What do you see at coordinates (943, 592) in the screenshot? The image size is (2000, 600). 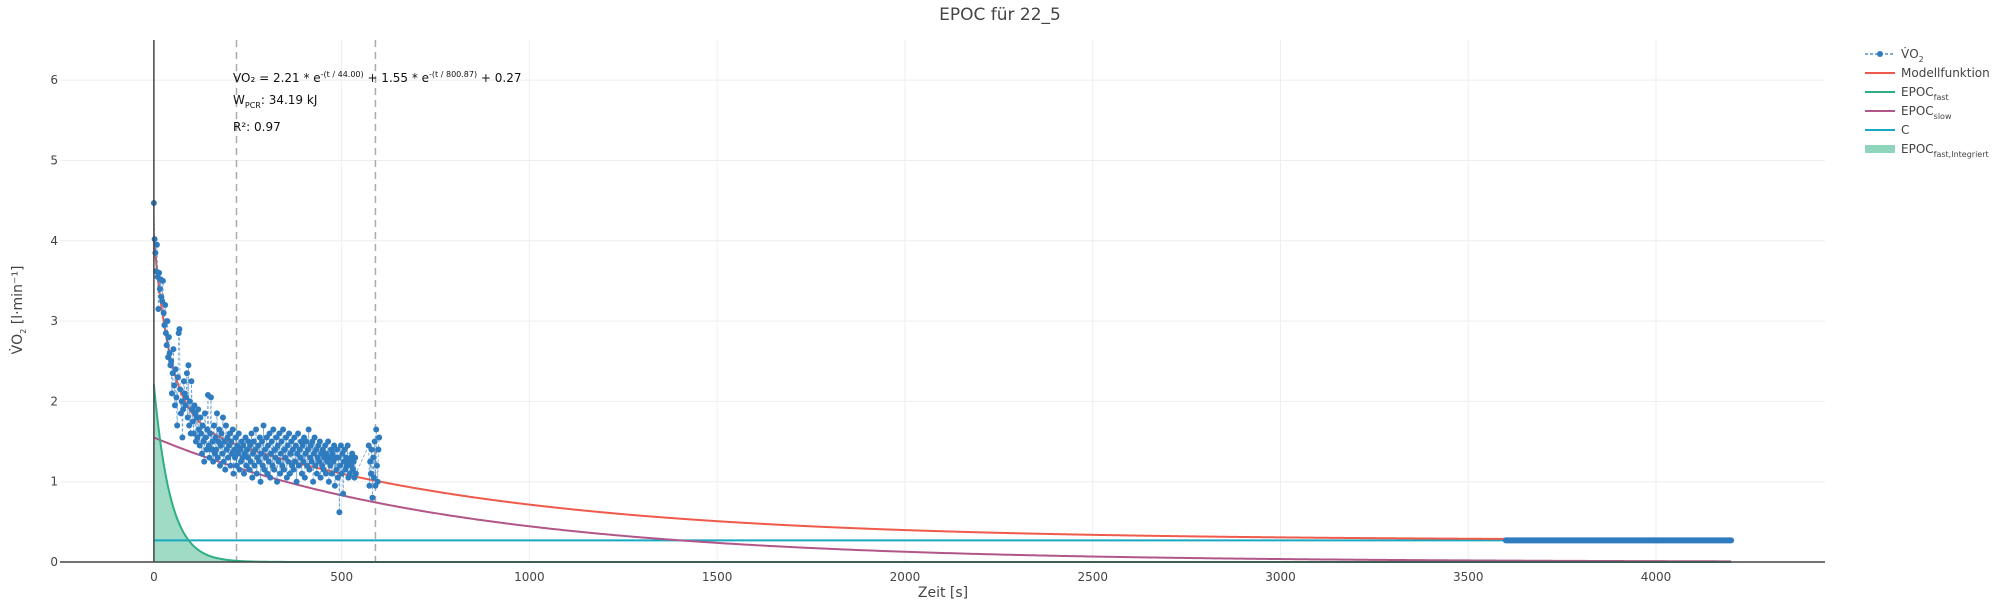 I see `x-axis-title: Zeit [s]` at bounding box center [943, 592].